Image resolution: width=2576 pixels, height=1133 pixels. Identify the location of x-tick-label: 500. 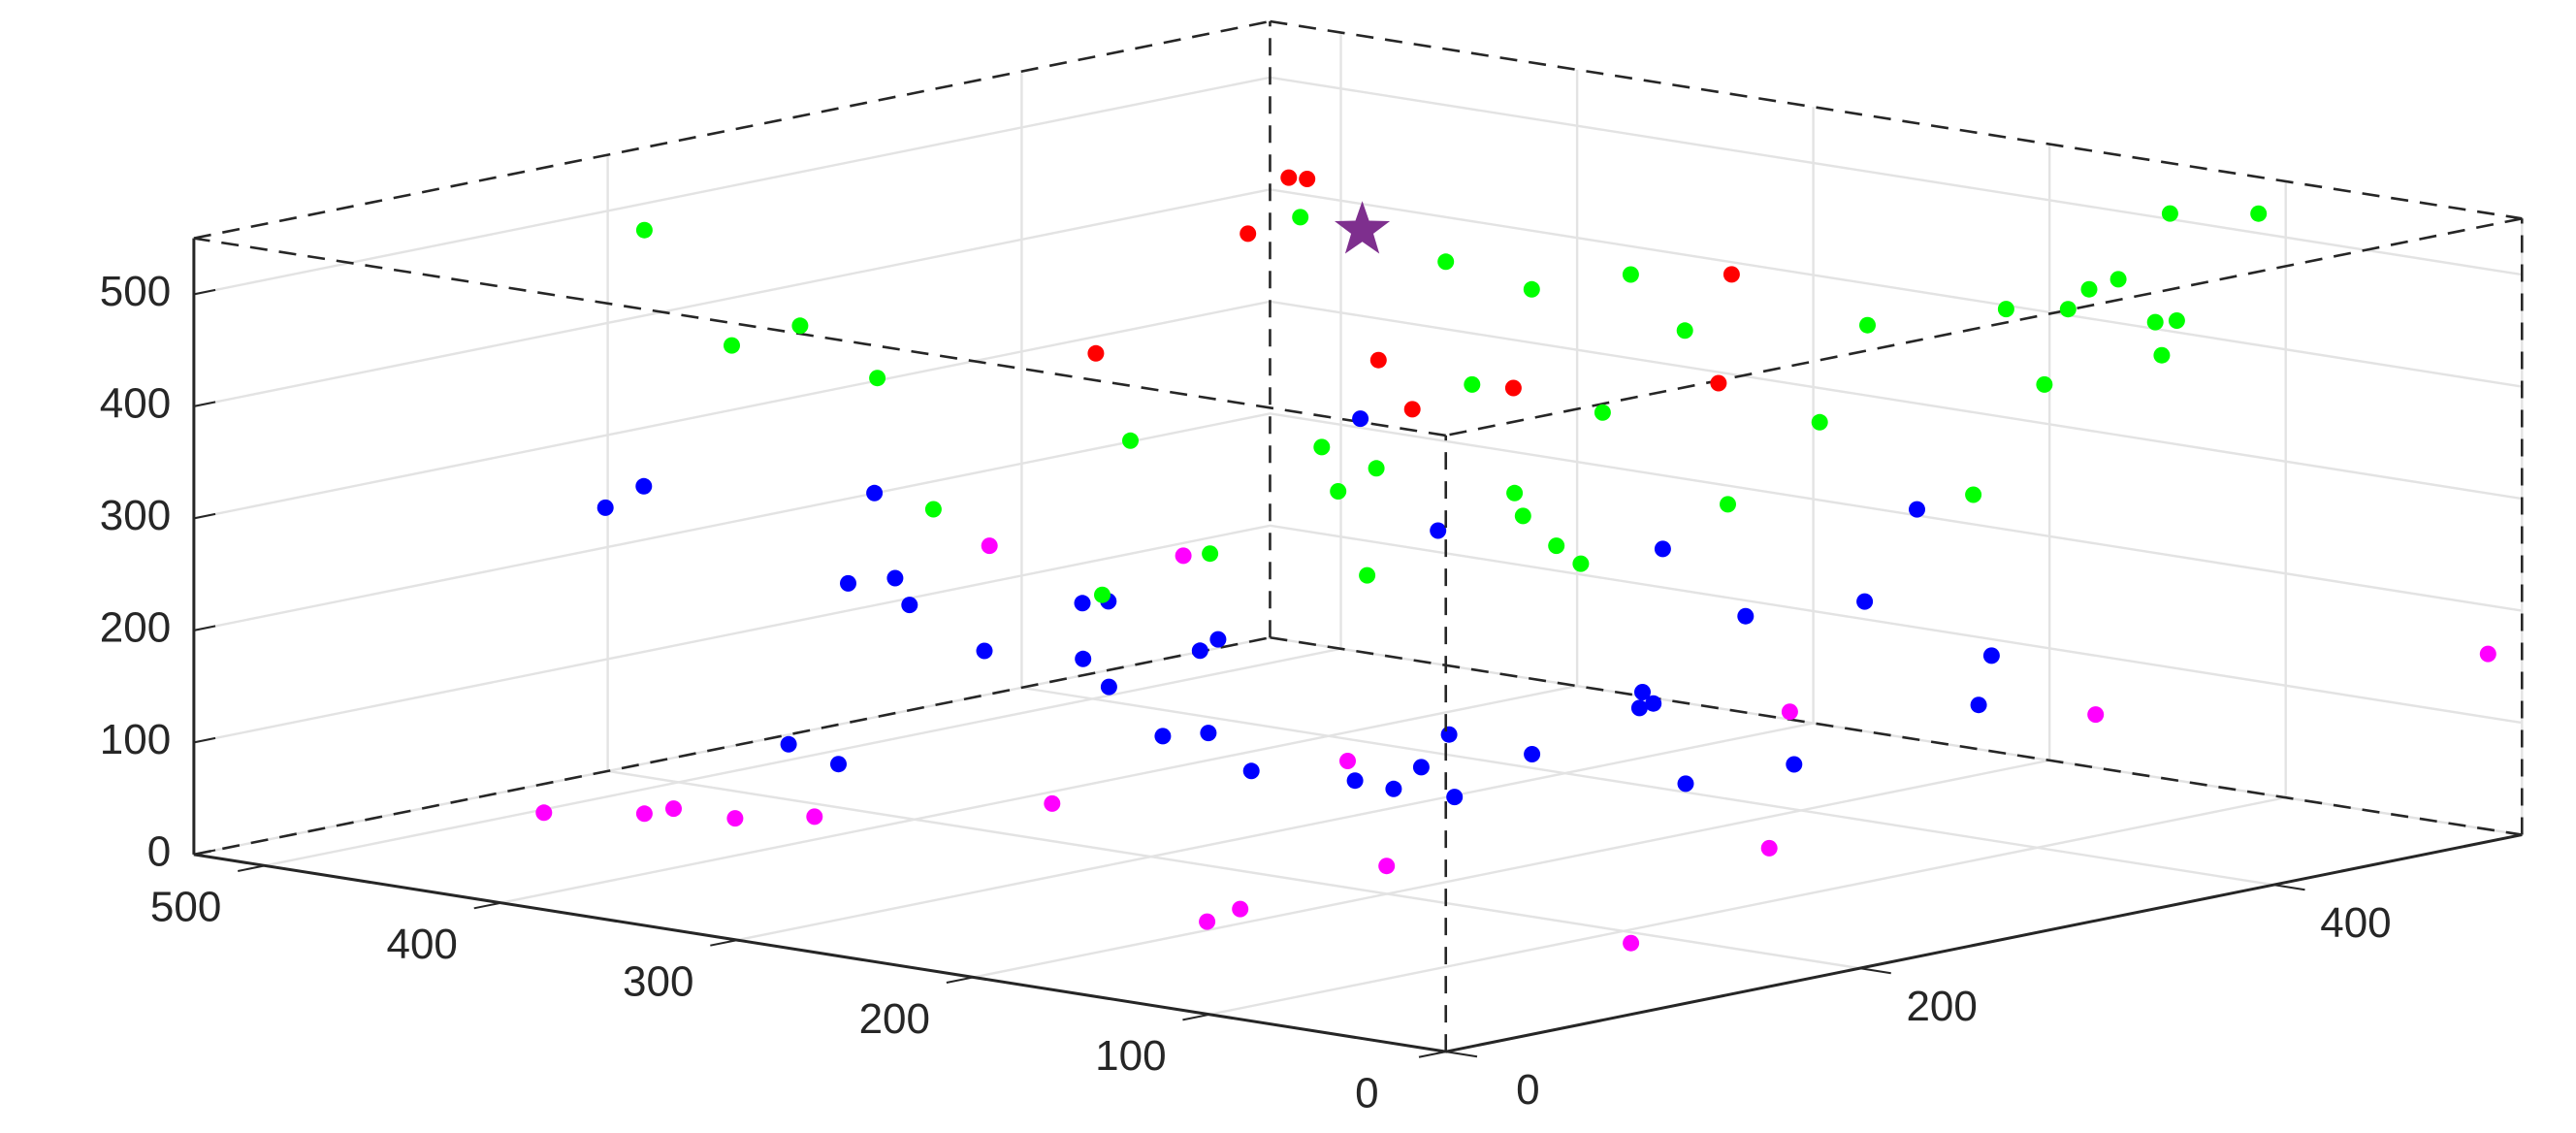
(185, 907).